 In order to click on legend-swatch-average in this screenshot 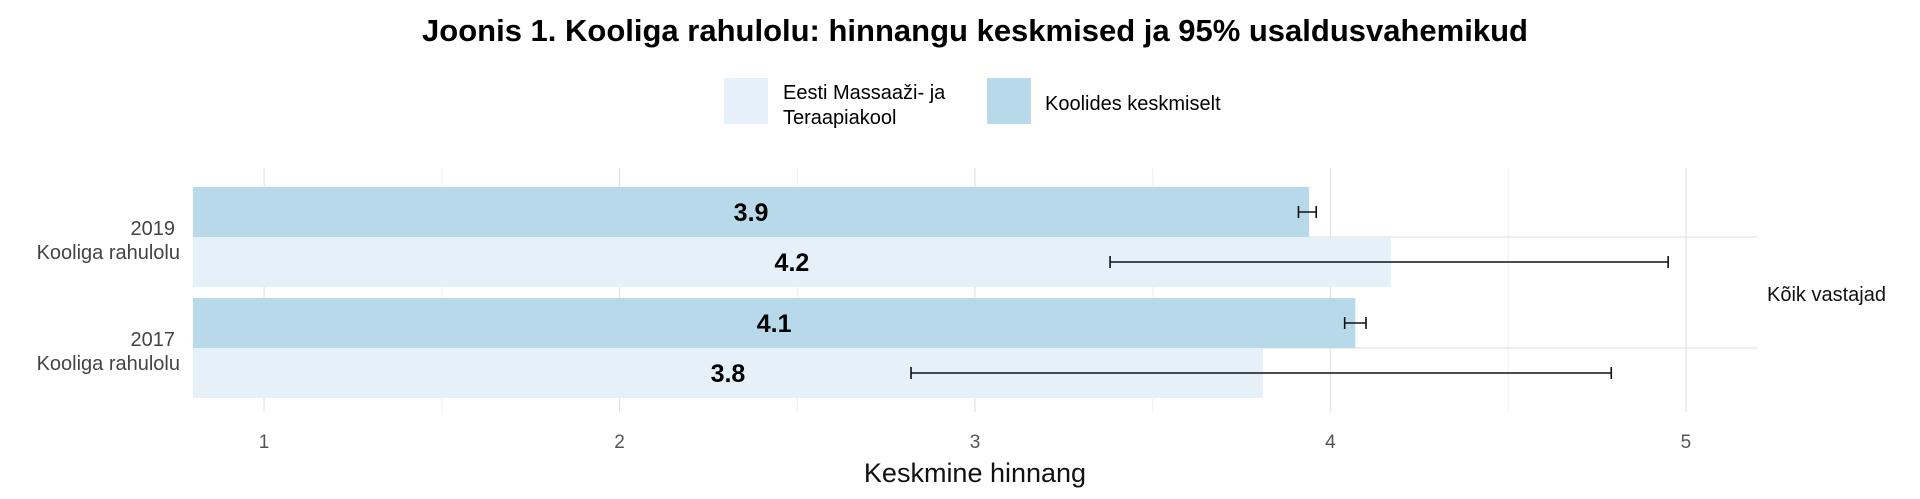, I will do `click(1009, 101)`.